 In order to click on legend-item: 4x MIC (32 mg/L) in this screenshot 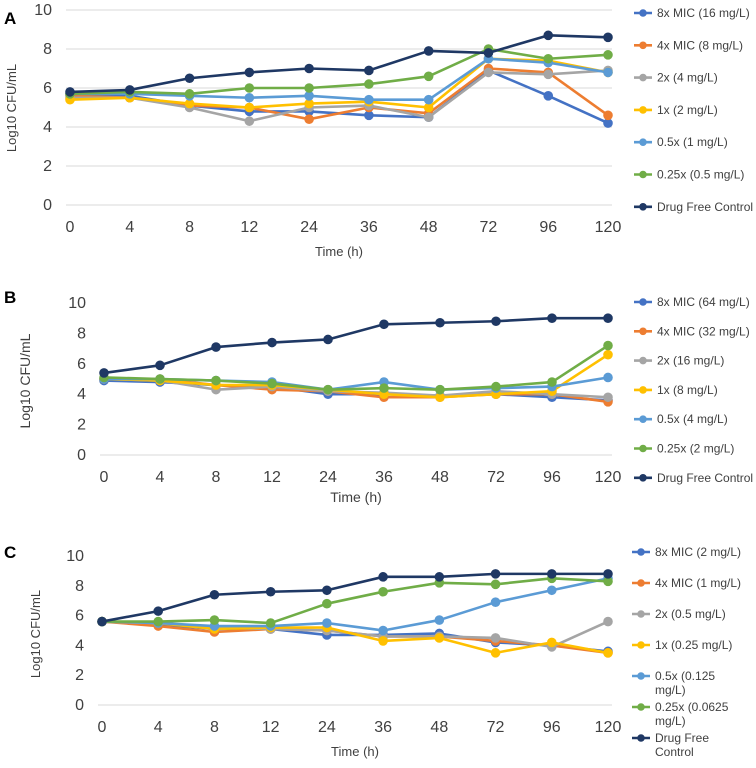, I will do `click(692, 331)`.